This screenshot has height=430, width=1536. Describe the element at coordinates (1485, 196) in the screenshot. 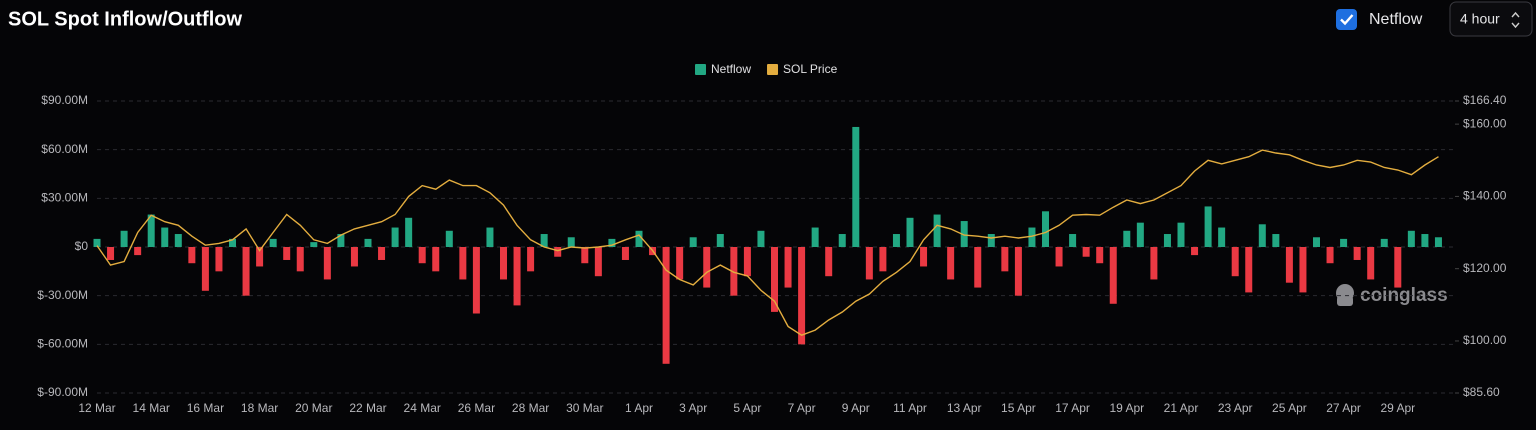

I see `y2-tick-label: $140.00` at that location.